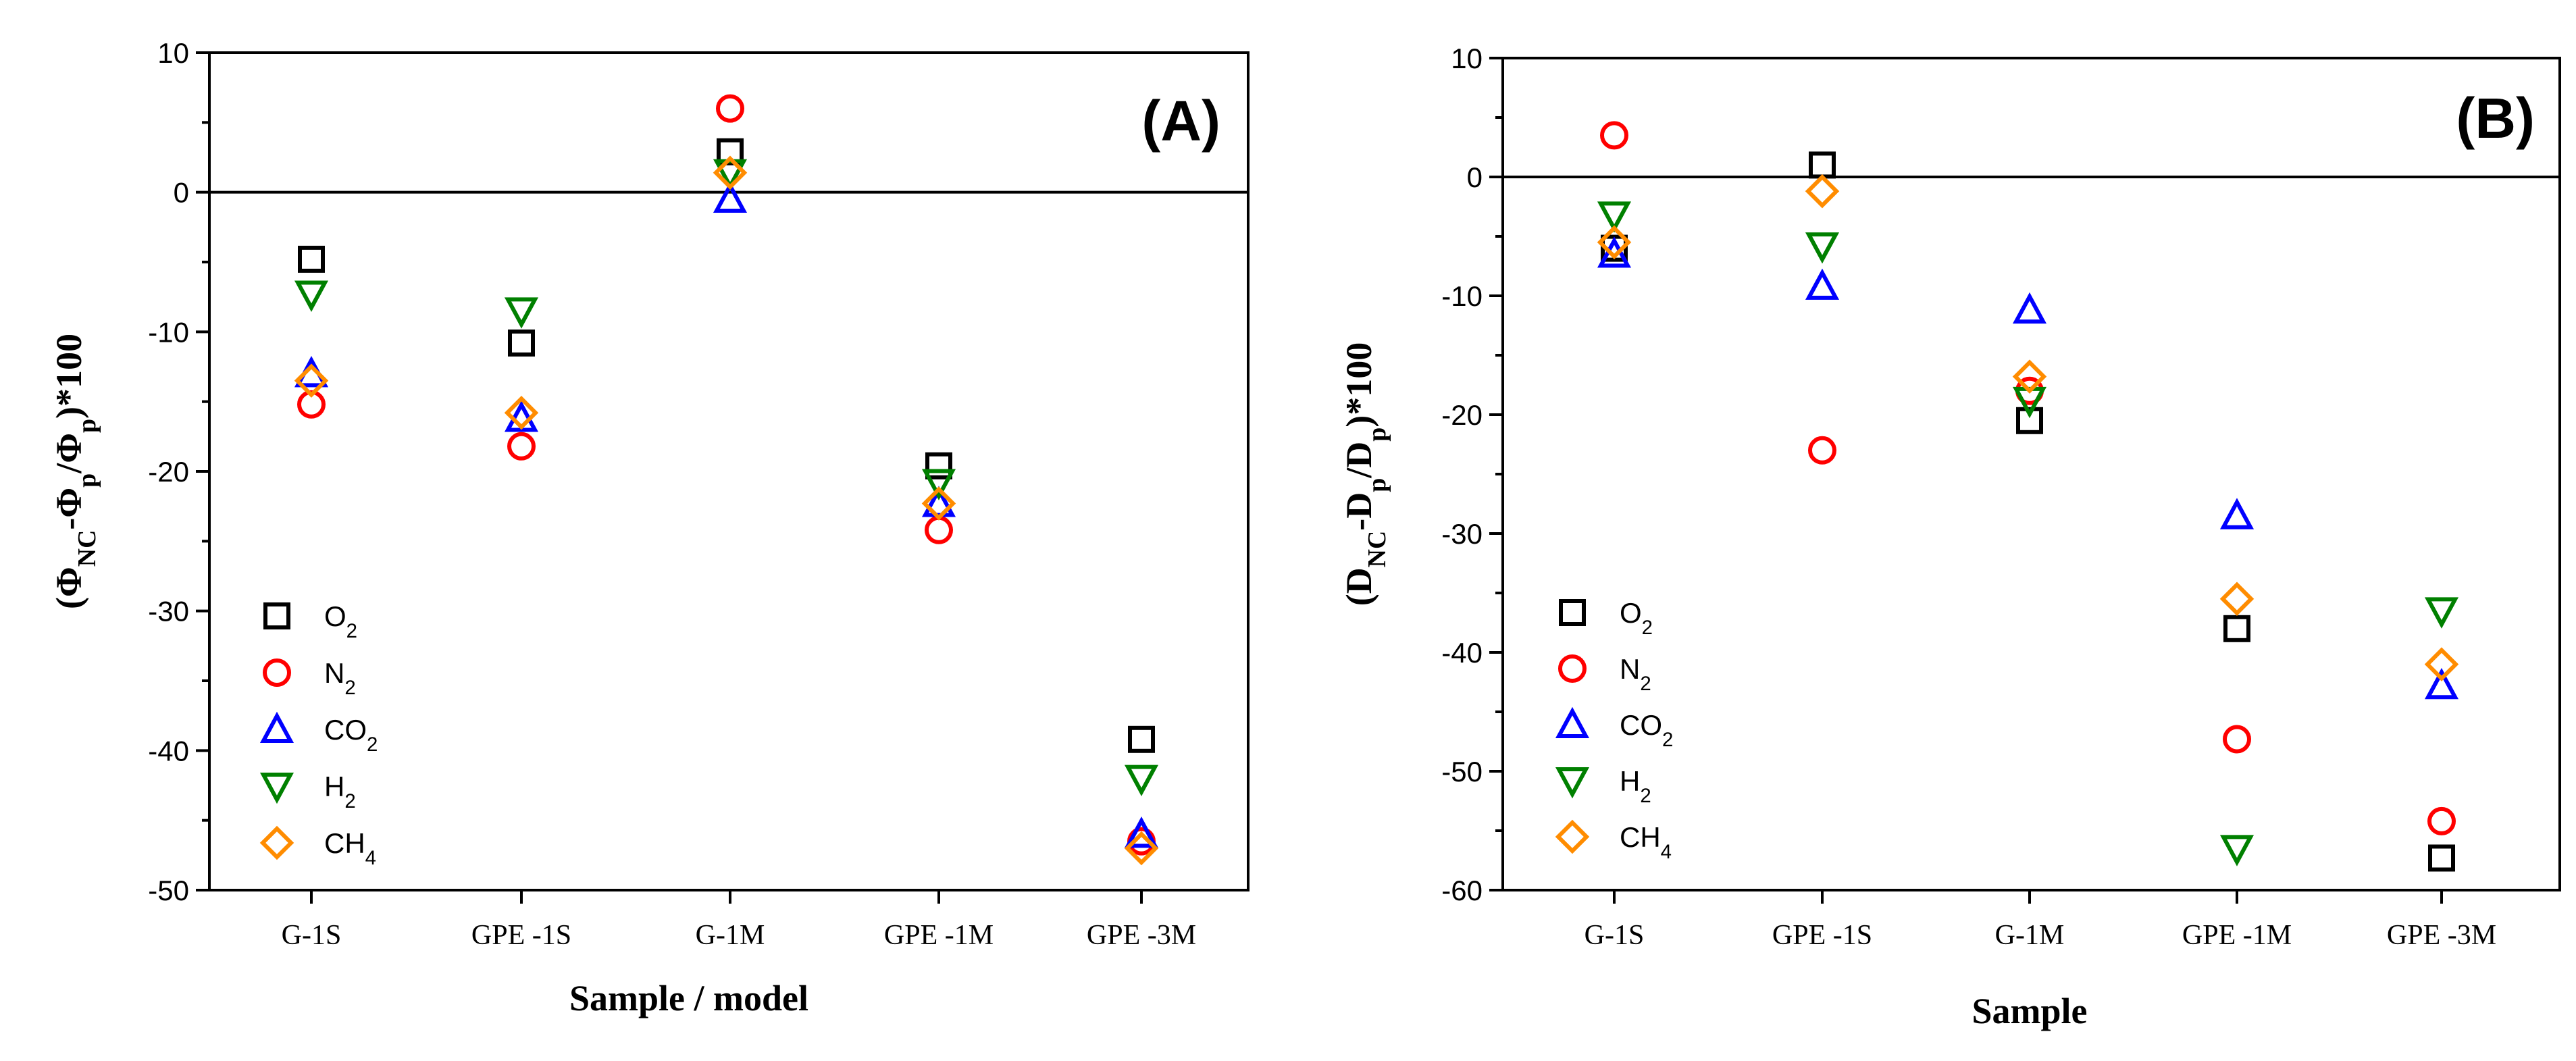  What do you see at coordinates (75, 471) in the screenshot?
I see `y-axis-label: (ΦNC-Φp/Φp)*100` at bounding box center [75, 471].